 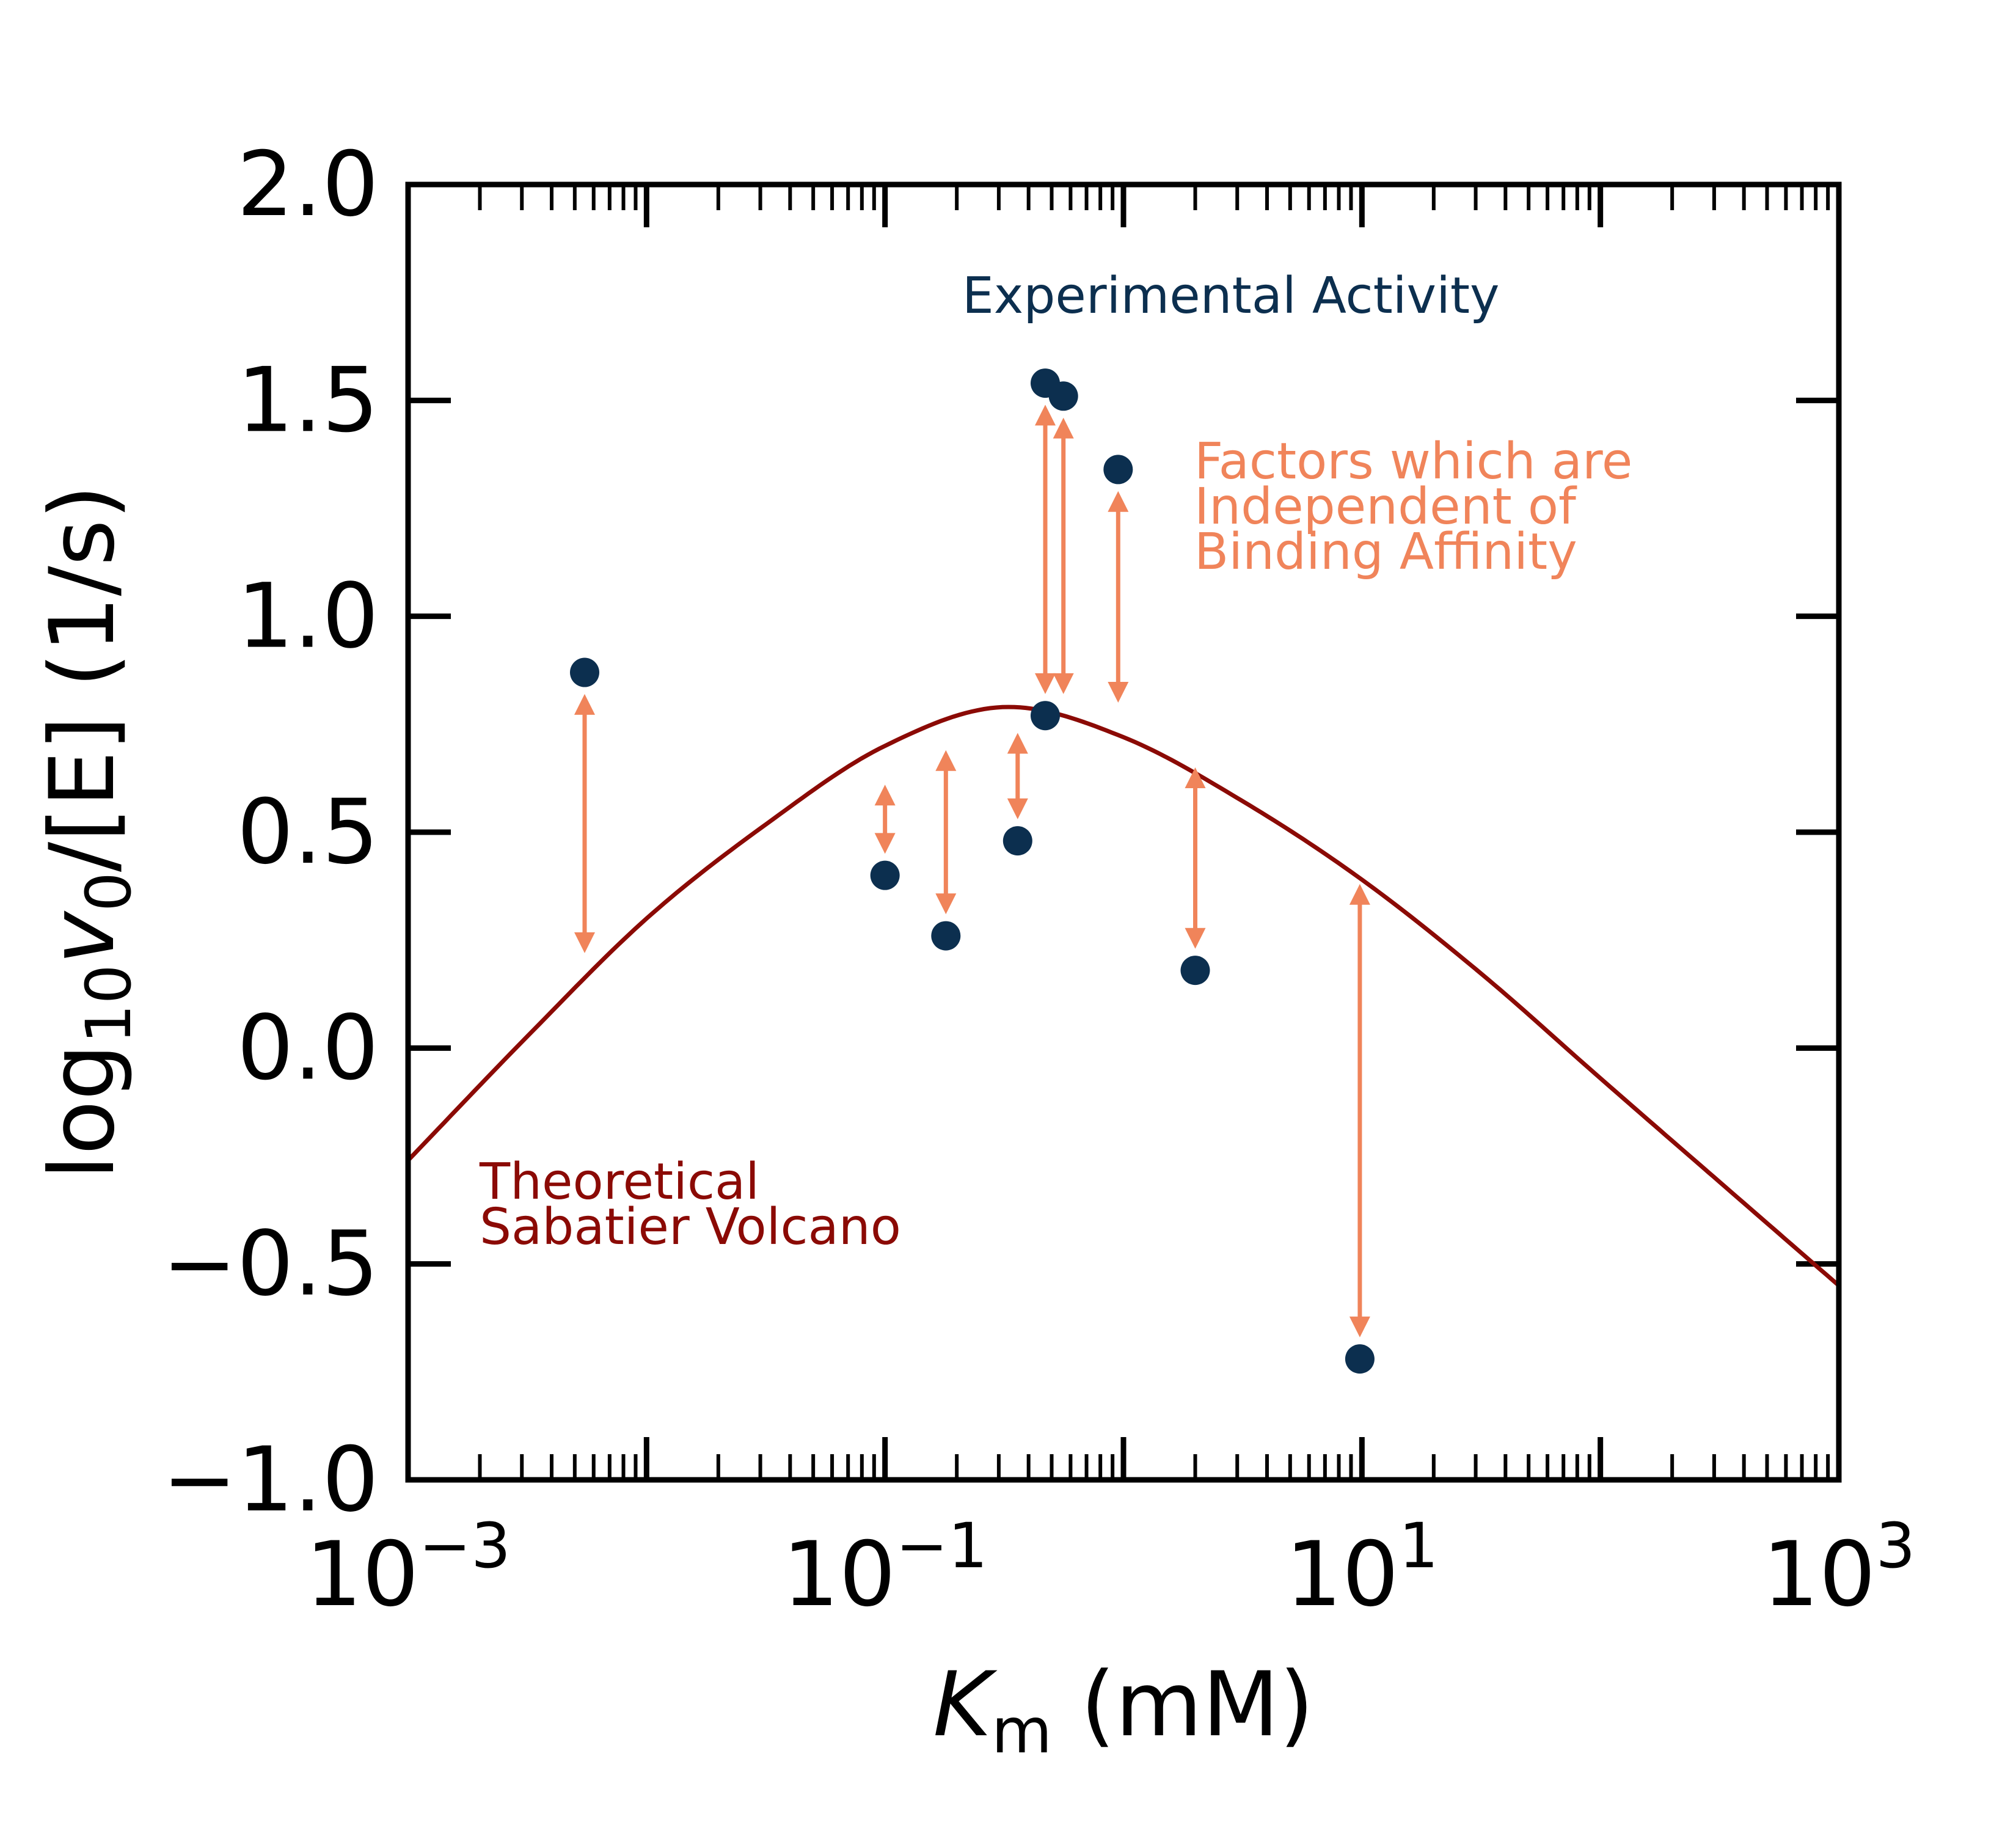 I want to click on y-tick-label: 1.0, so click(x=308, y=616).